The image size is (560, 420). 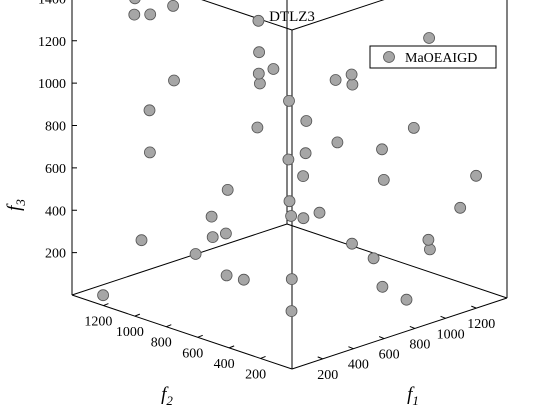 What do you see at coordinates (161, 343) in the screenshot?
I see `f2-tick-label: 800` at bounding box center [161, 343].